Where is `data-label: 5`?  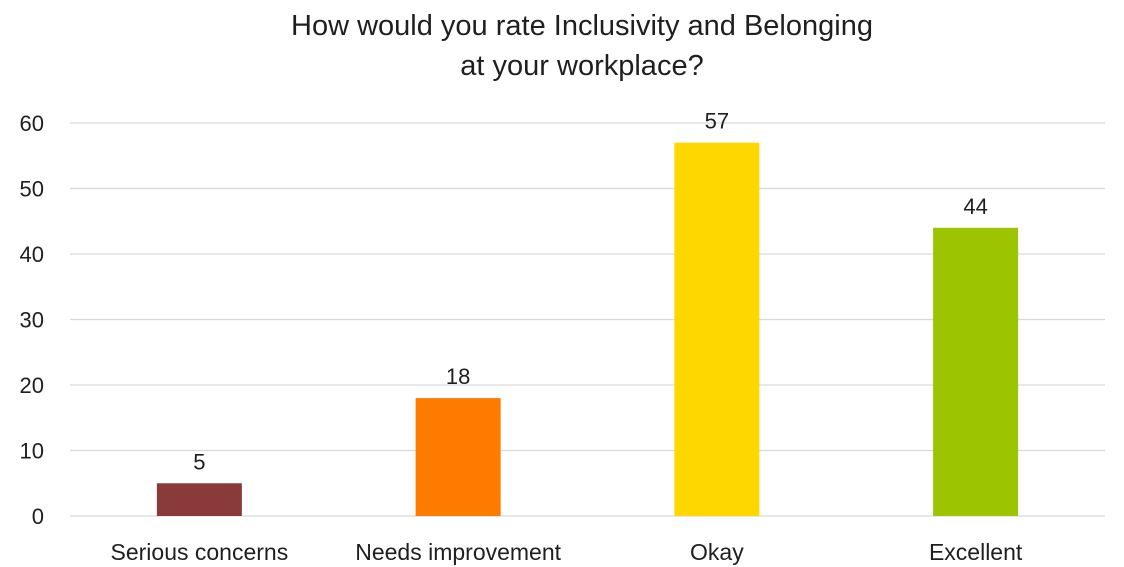 data-label: 5 is located at coordinates (199, 461).